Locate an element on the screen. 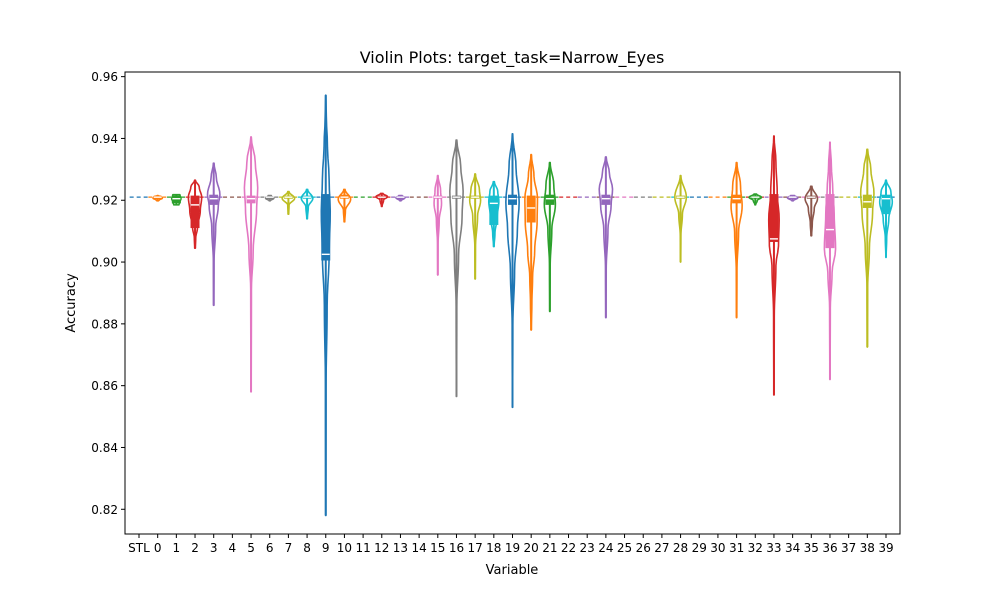  y-tick-label: 0.96 is located at coordinates (104, 77).